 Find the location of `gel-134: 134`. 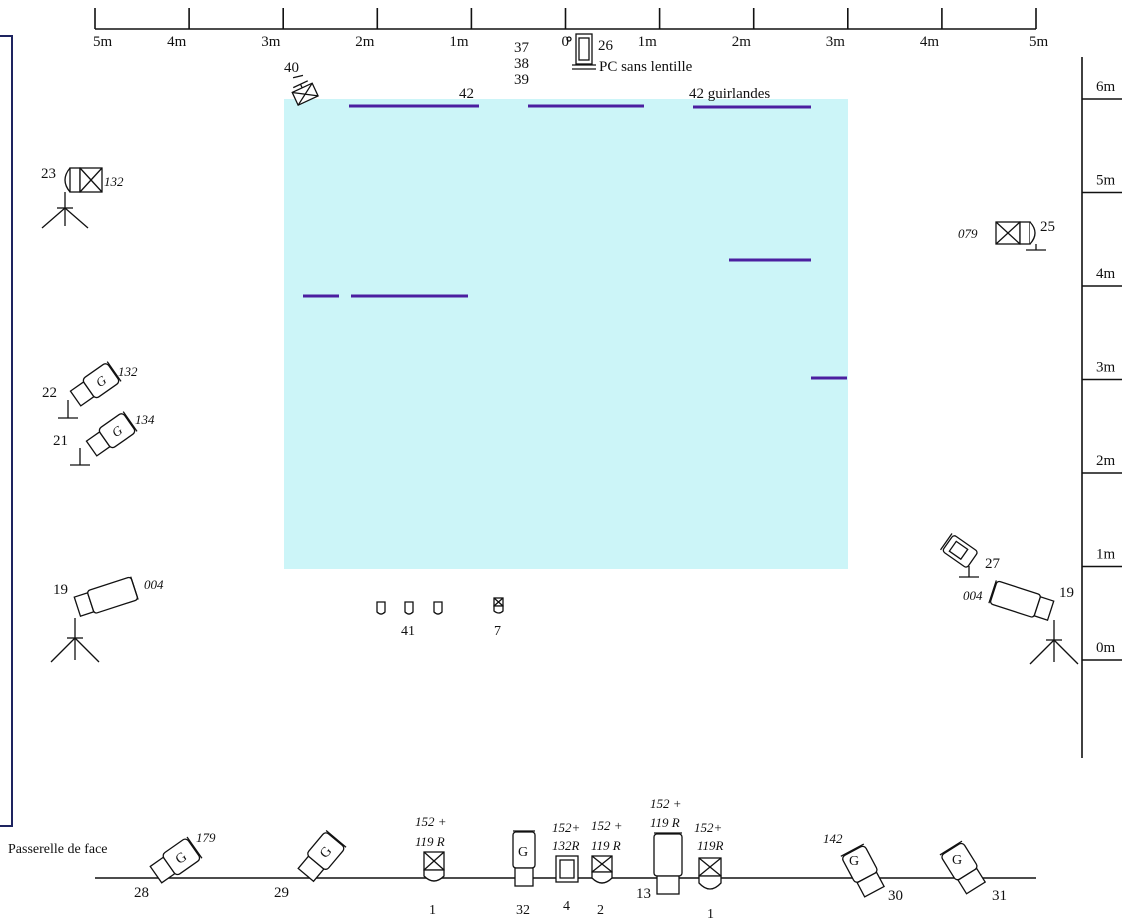

gel-134: 134 is located at coordinates (145, 419).